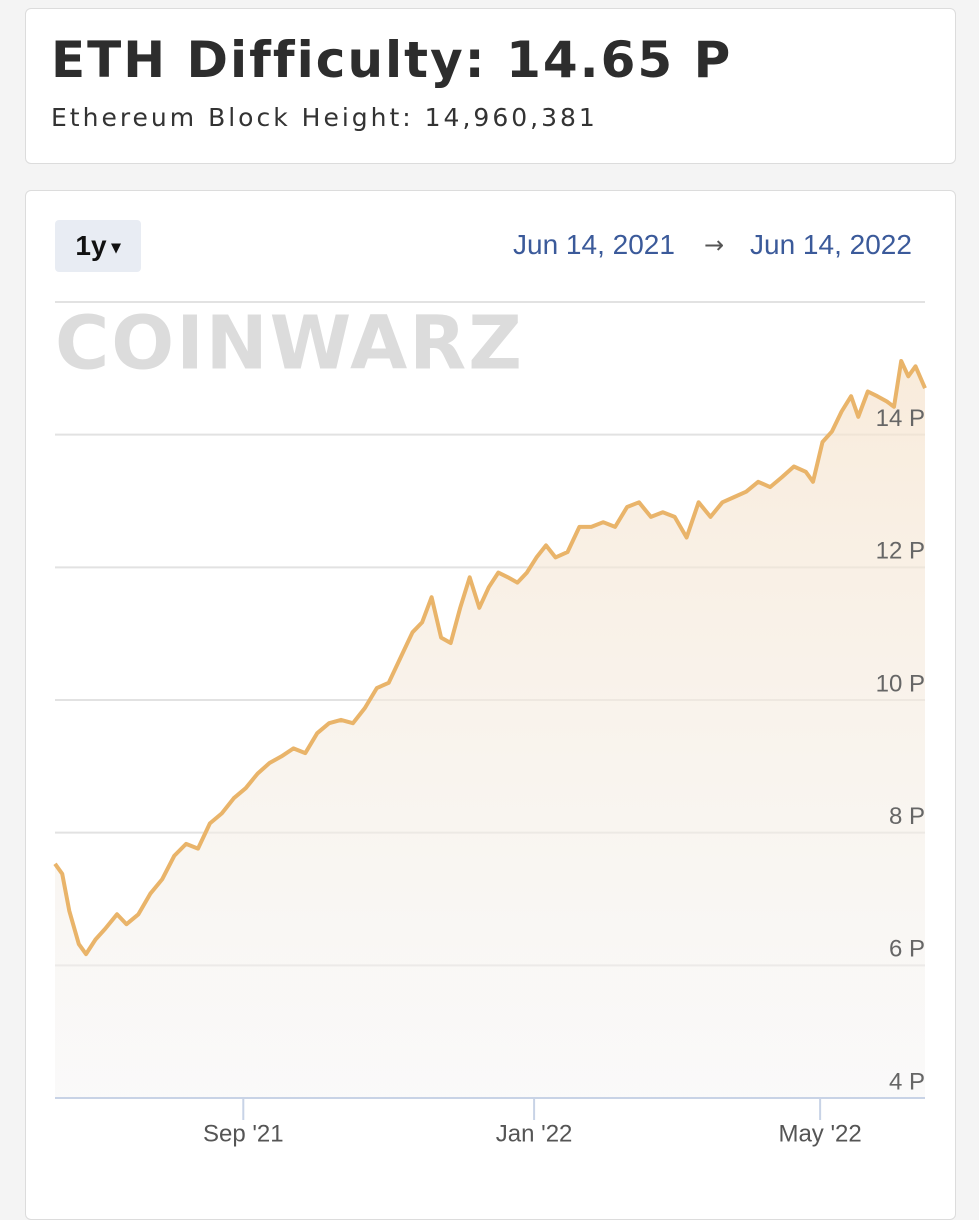  I want to click on range-selector: 1y, so click(98, 246).